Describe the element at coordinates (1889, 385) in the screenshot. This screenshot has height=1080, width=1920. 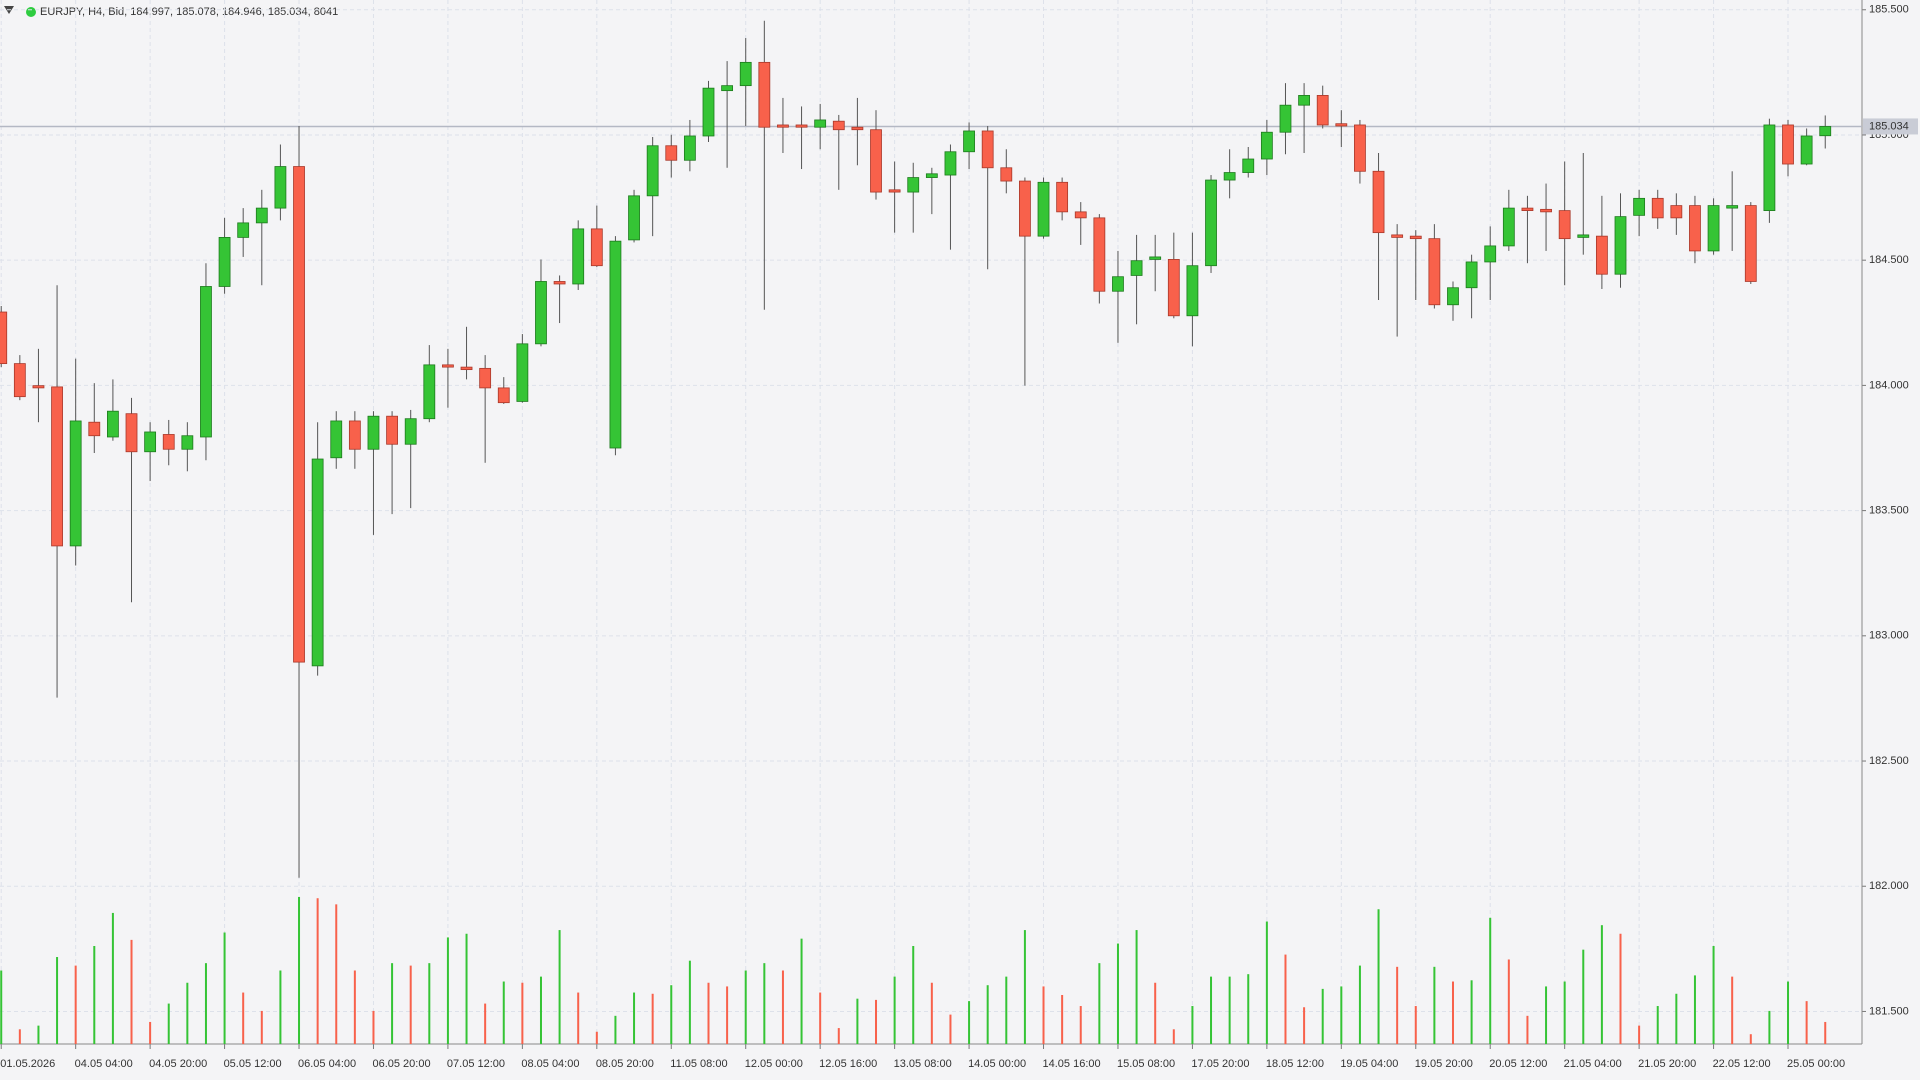
I see `y-tick-label: 184.000` at that location.